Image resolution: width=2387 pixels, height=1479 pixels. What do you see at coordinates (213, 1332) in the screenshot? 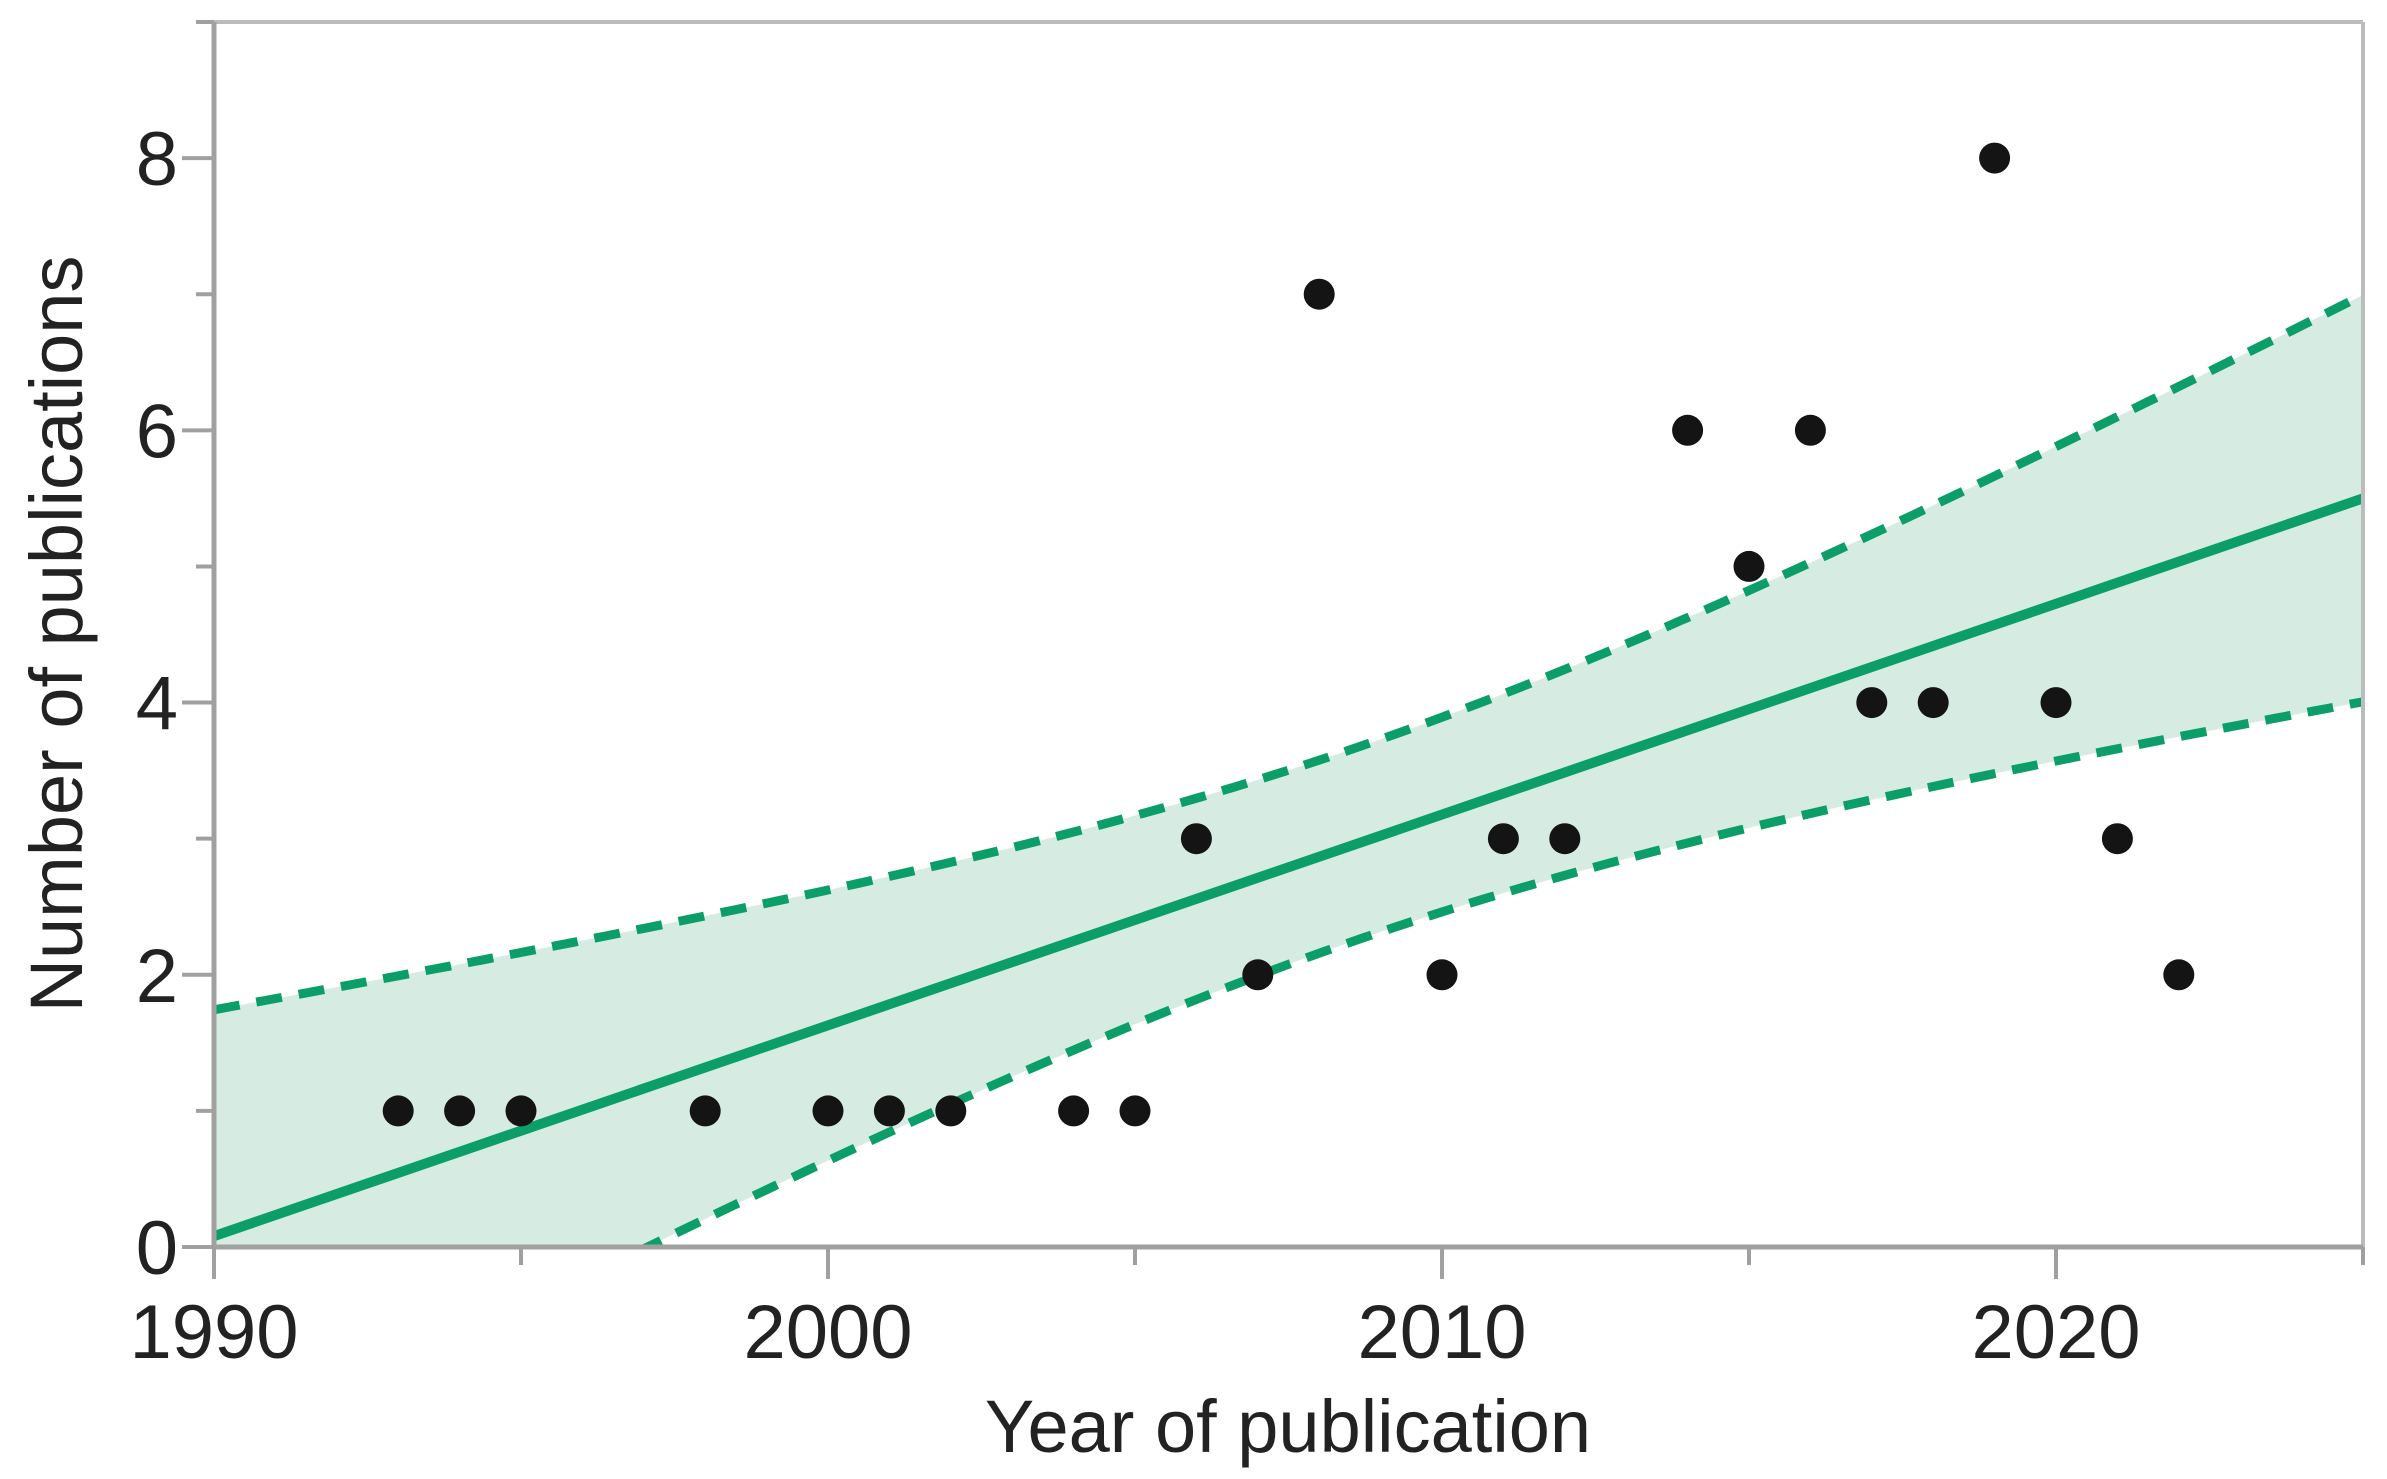
I see `x-tick-label: 1990` at bounding box center [213, 1332].